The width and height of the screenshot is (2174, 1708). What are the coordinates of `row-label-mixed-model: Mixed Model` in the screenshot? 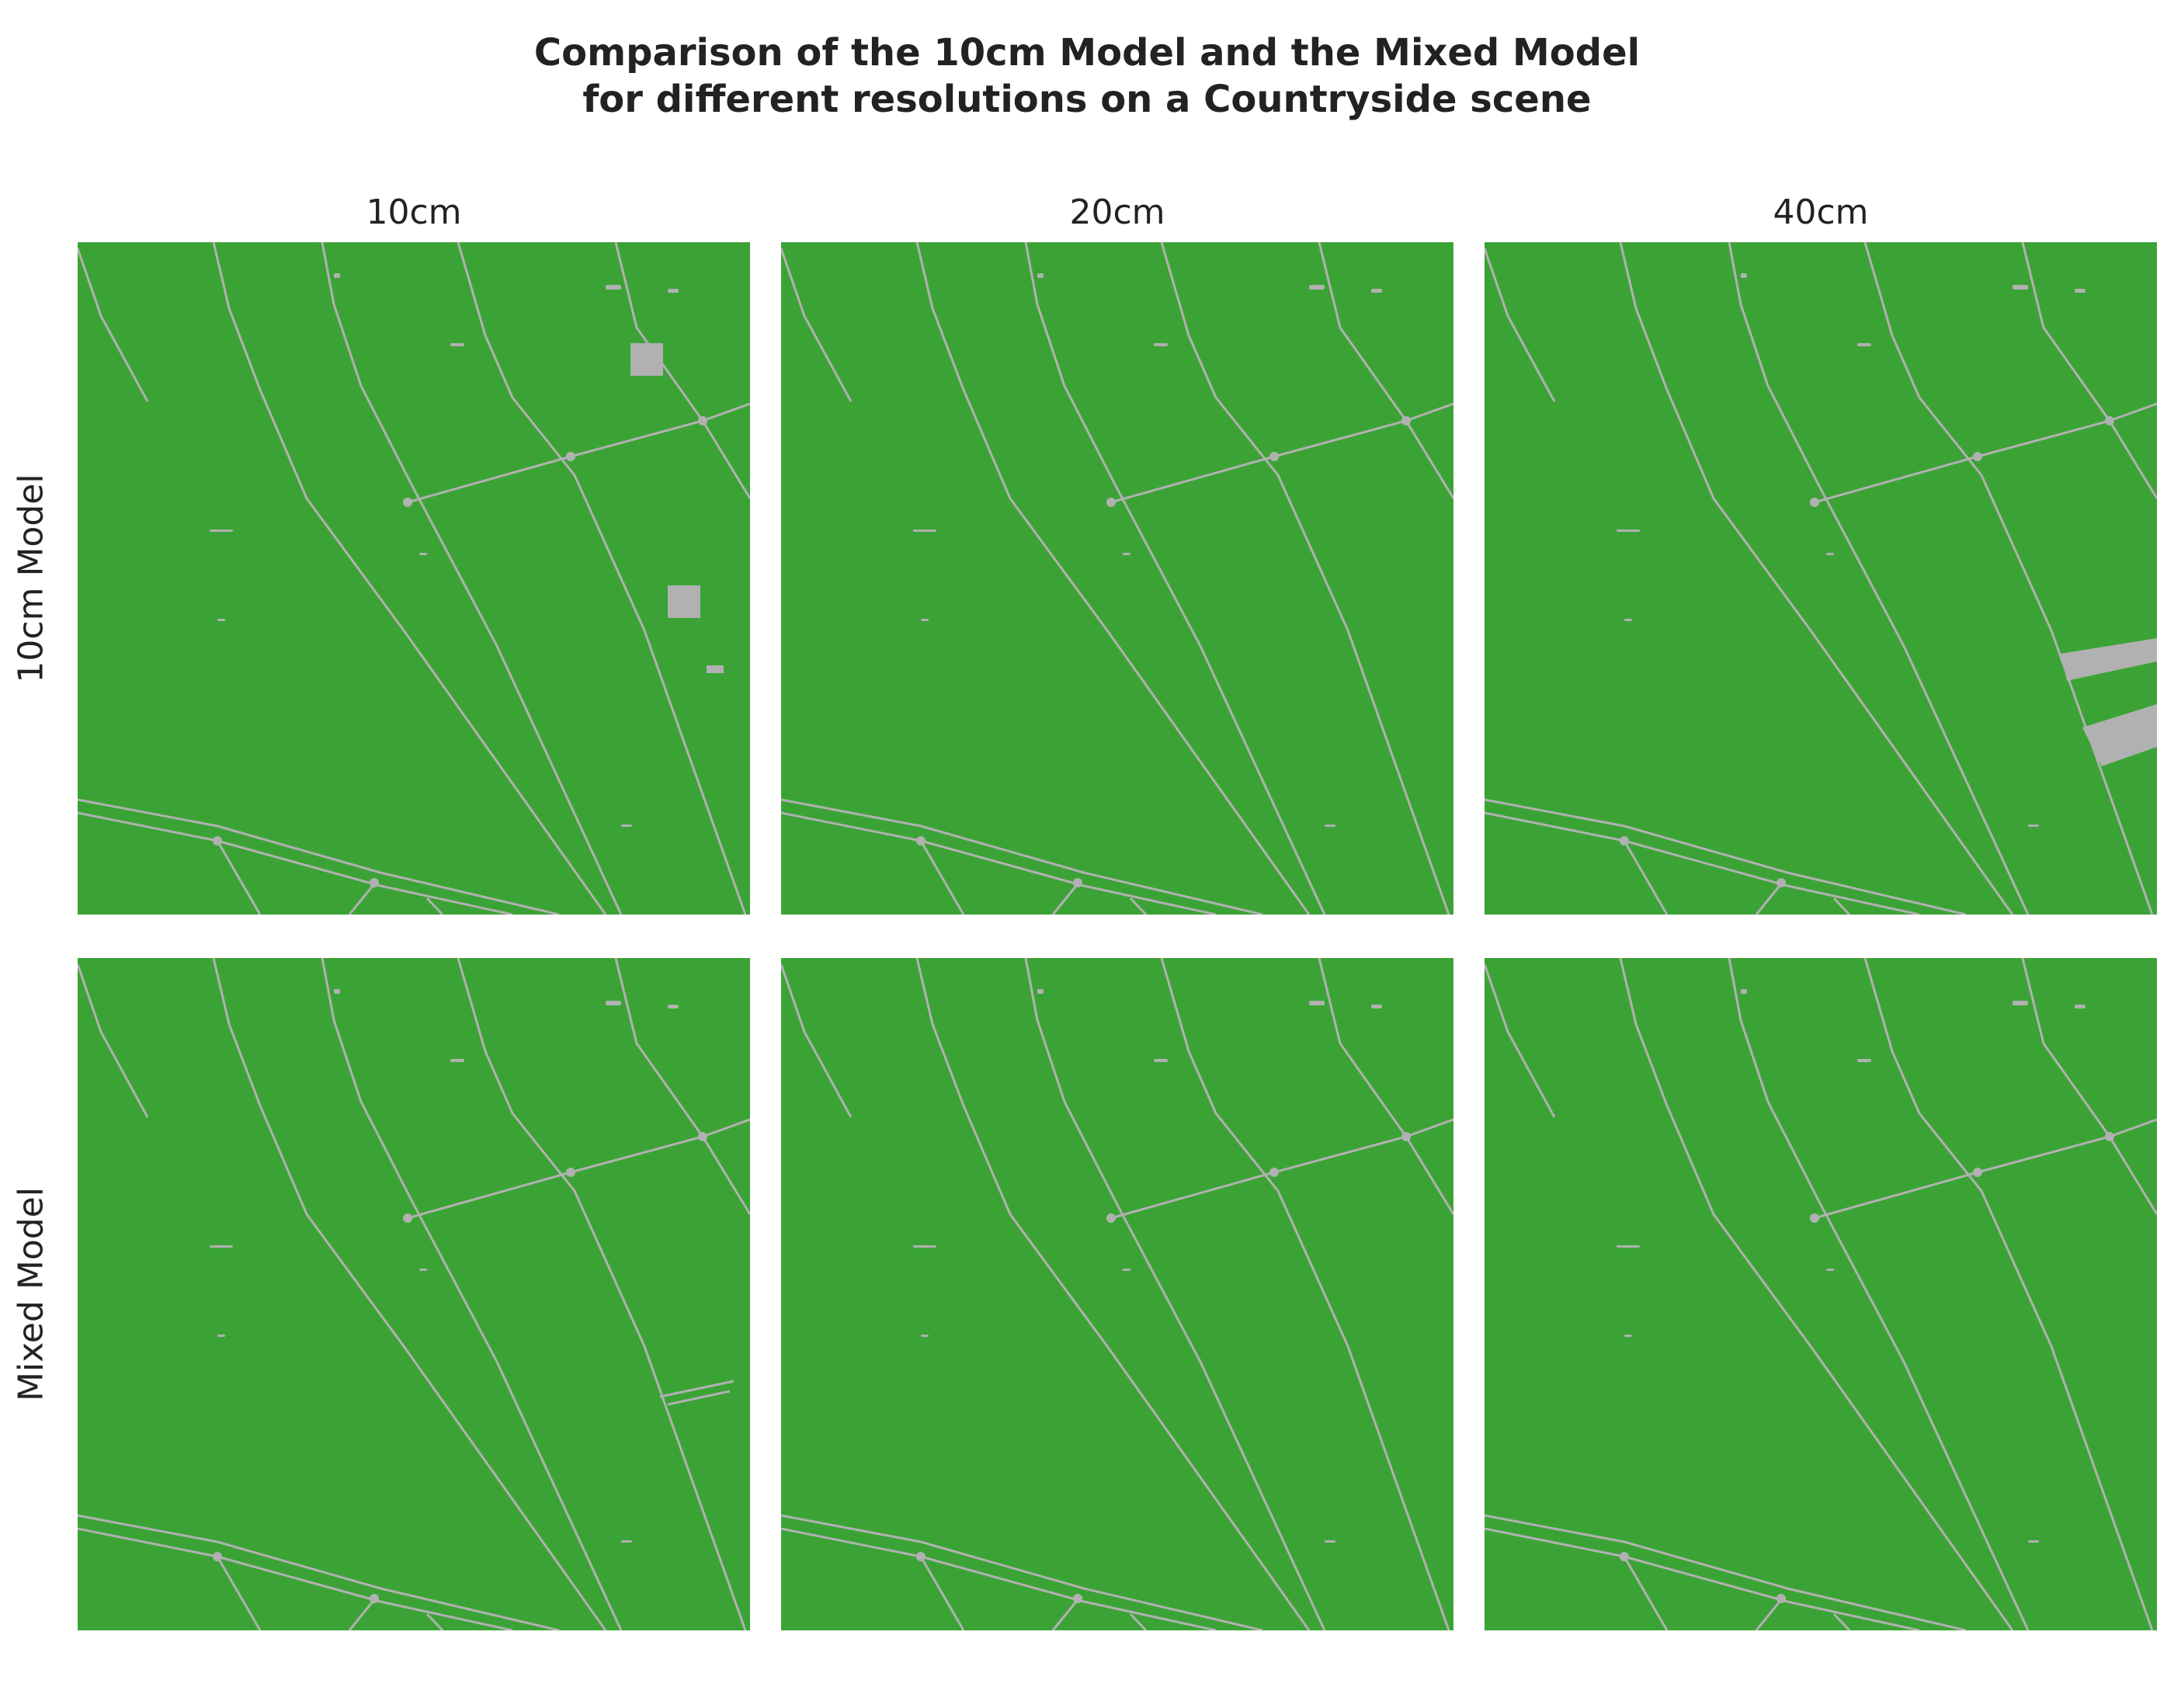 It's located at (31, 1294).